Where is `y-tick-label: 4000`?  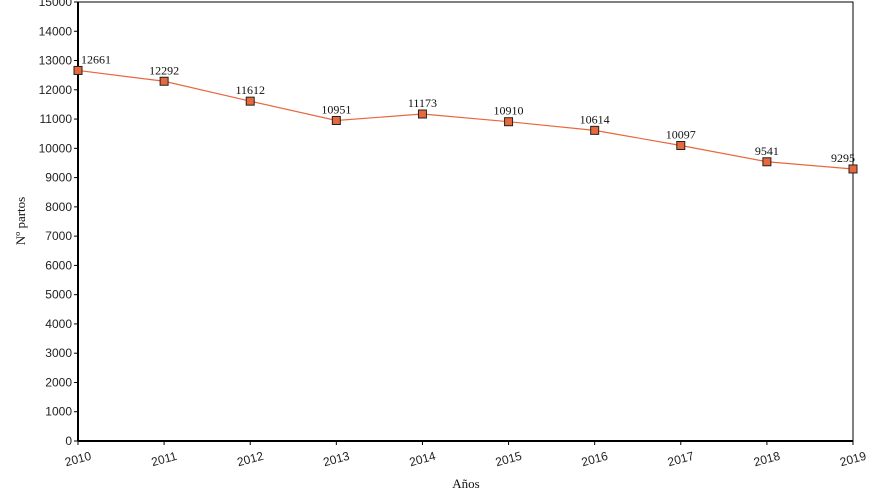 y-tick-label: 4000 is located at coordinates (58, 324).